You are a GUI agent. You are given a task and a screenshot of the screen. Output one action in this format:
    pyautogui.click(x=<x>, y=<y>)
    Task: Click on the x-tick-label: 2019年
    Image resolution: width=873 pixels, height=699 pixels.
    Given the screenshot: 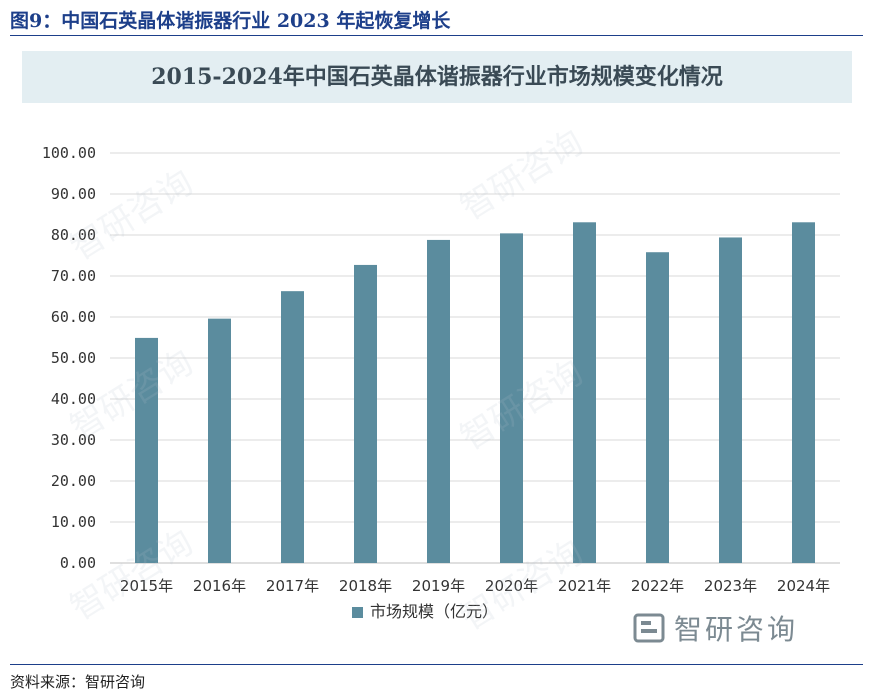 What is the action you would take?
    pyautogui.click(x=438, y=586)
    